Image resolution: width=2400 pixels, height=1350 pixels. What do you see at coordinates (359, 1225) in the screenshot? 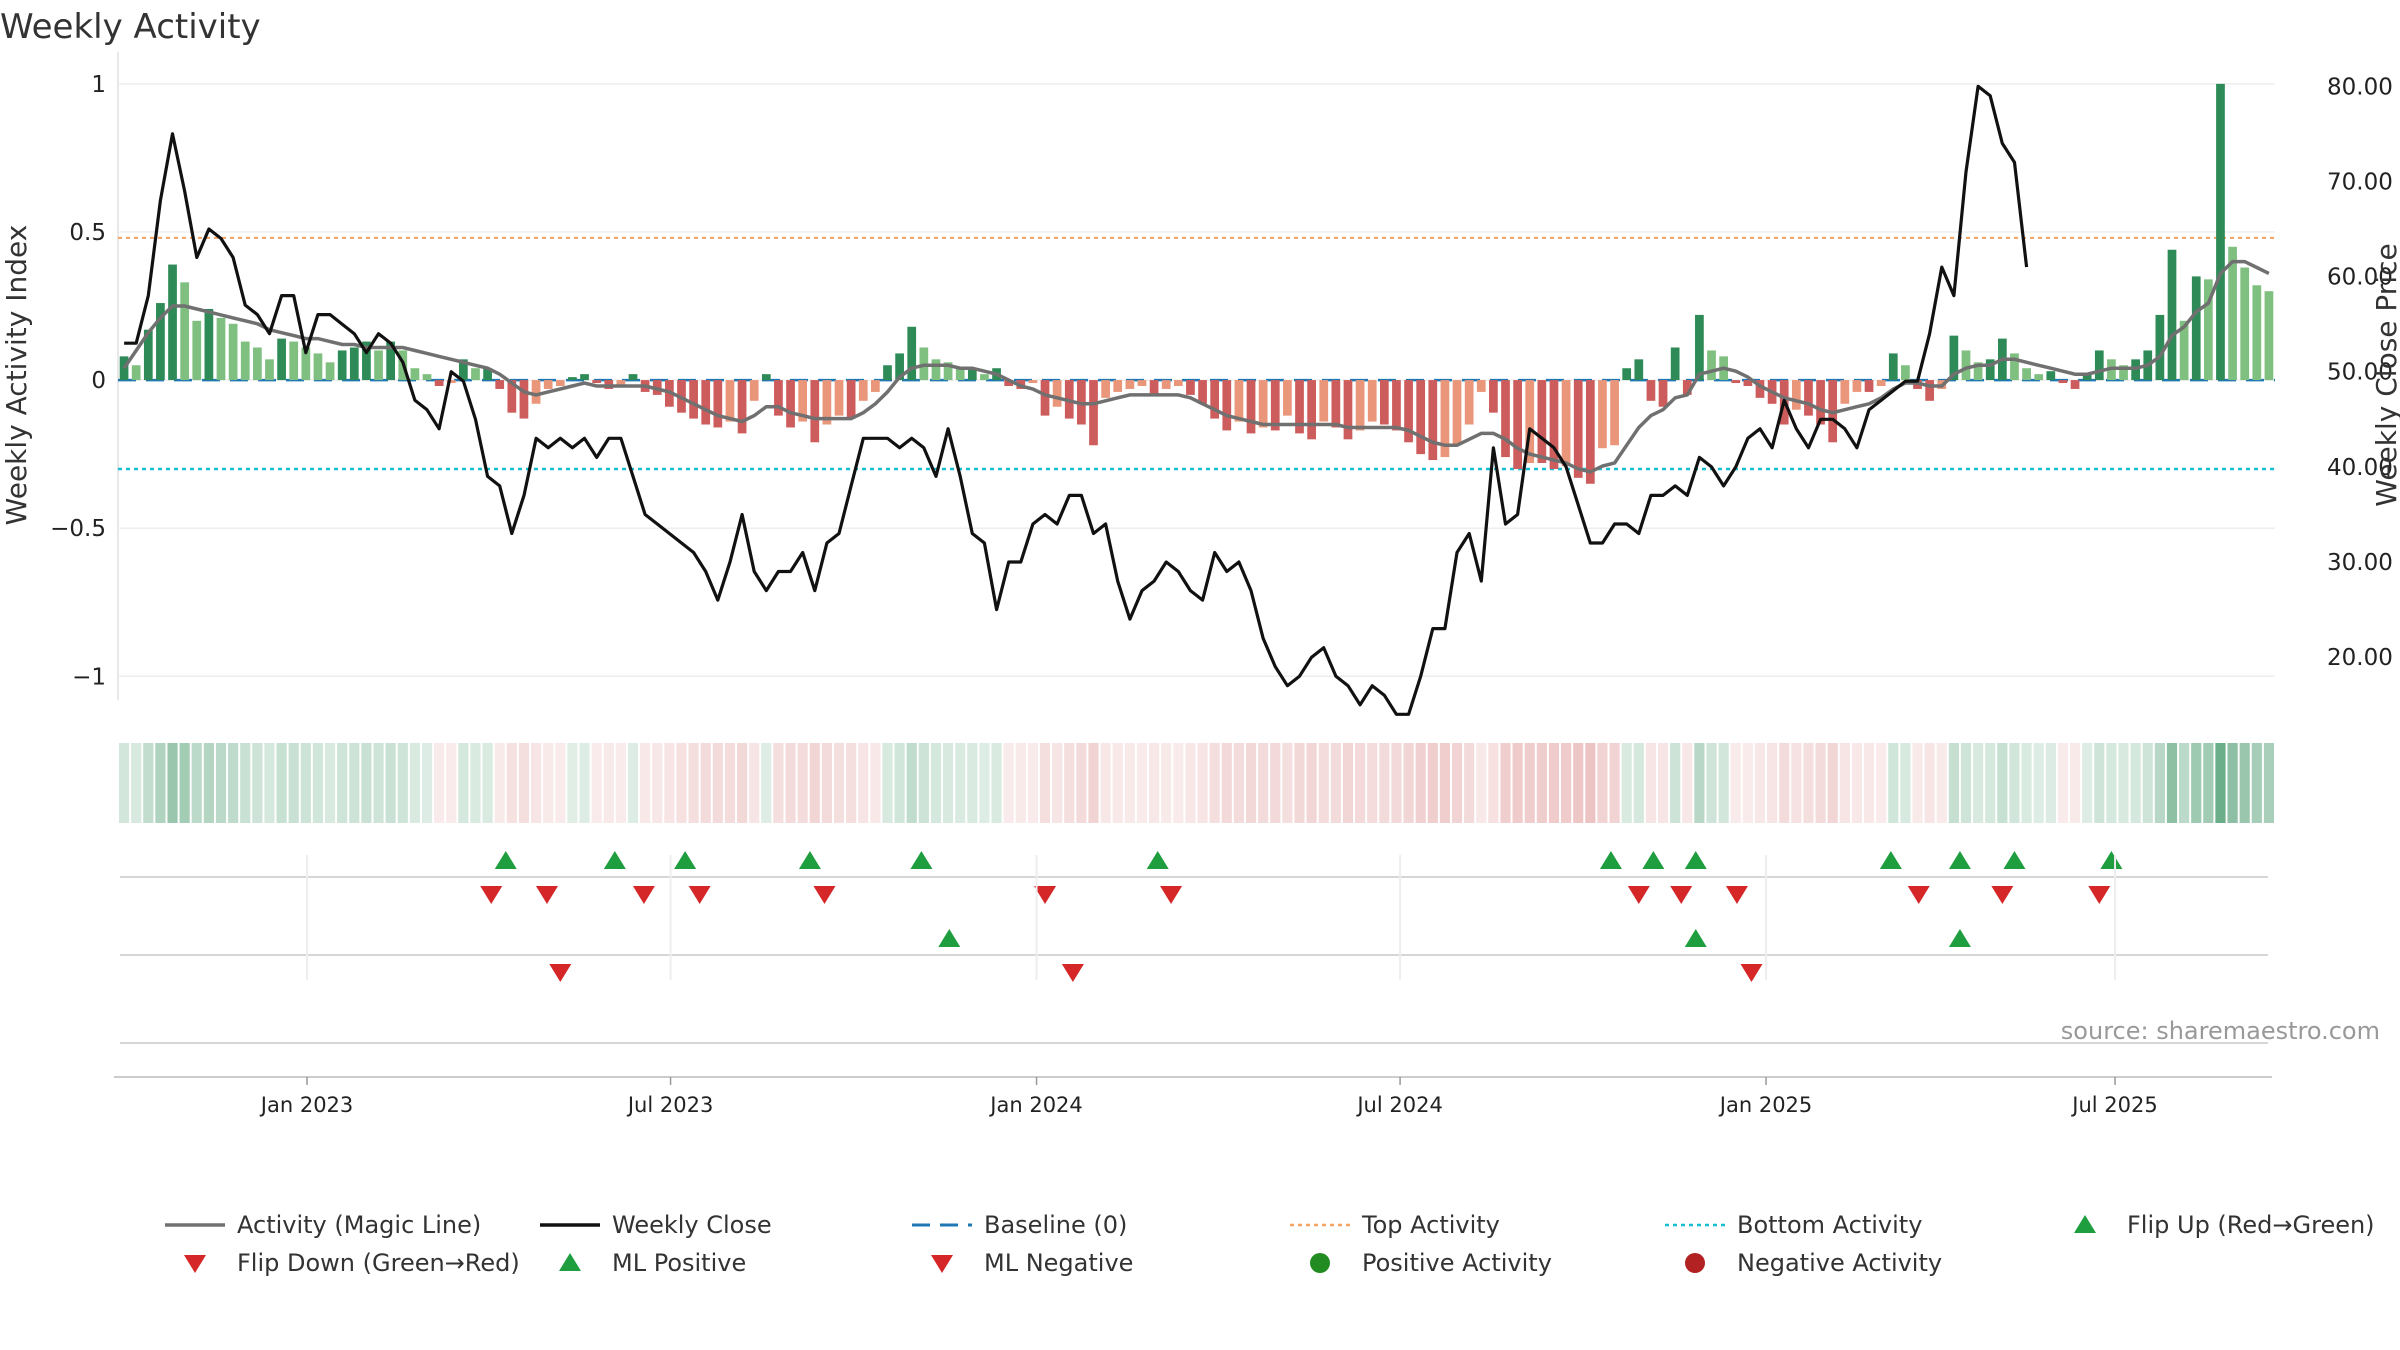
I see `legend-label: Activity (Magic Line)` at bounding box center [359, 1225].